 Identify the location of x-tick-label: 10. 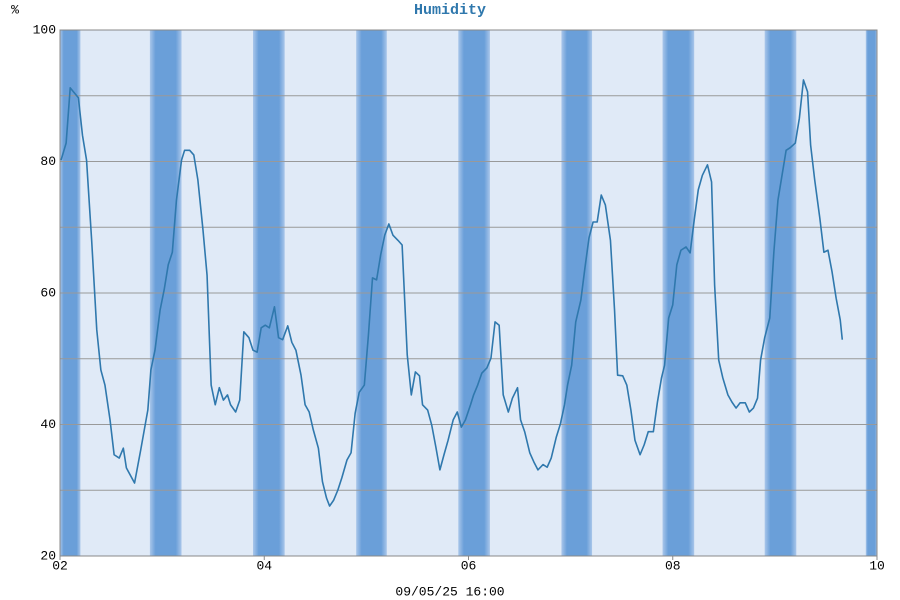
(877, 565).